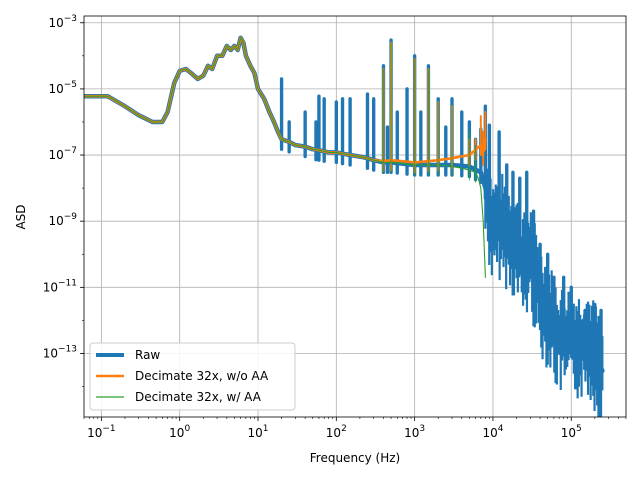  I want to click on legend-box, so click(192, 376).